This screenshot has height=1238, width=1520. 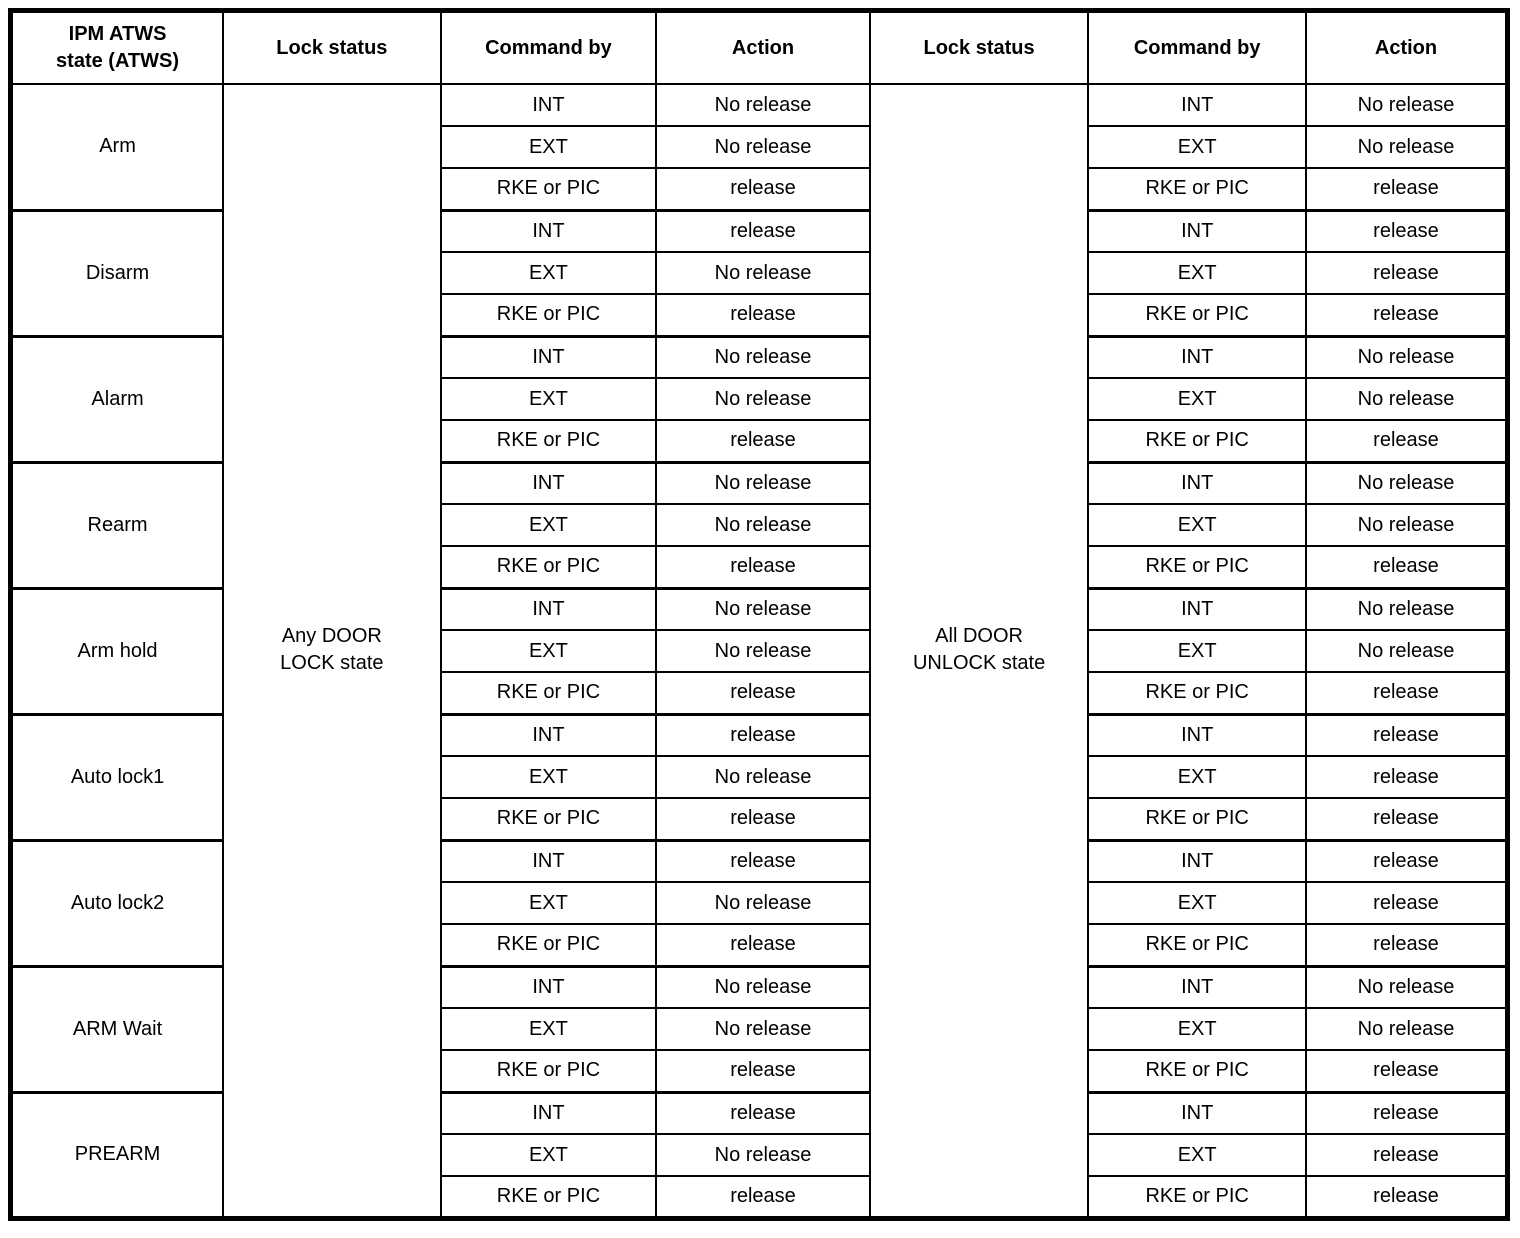 I want to click on table-row: ARM Wait INT No release INT No release, so click(x=759, y=1028).